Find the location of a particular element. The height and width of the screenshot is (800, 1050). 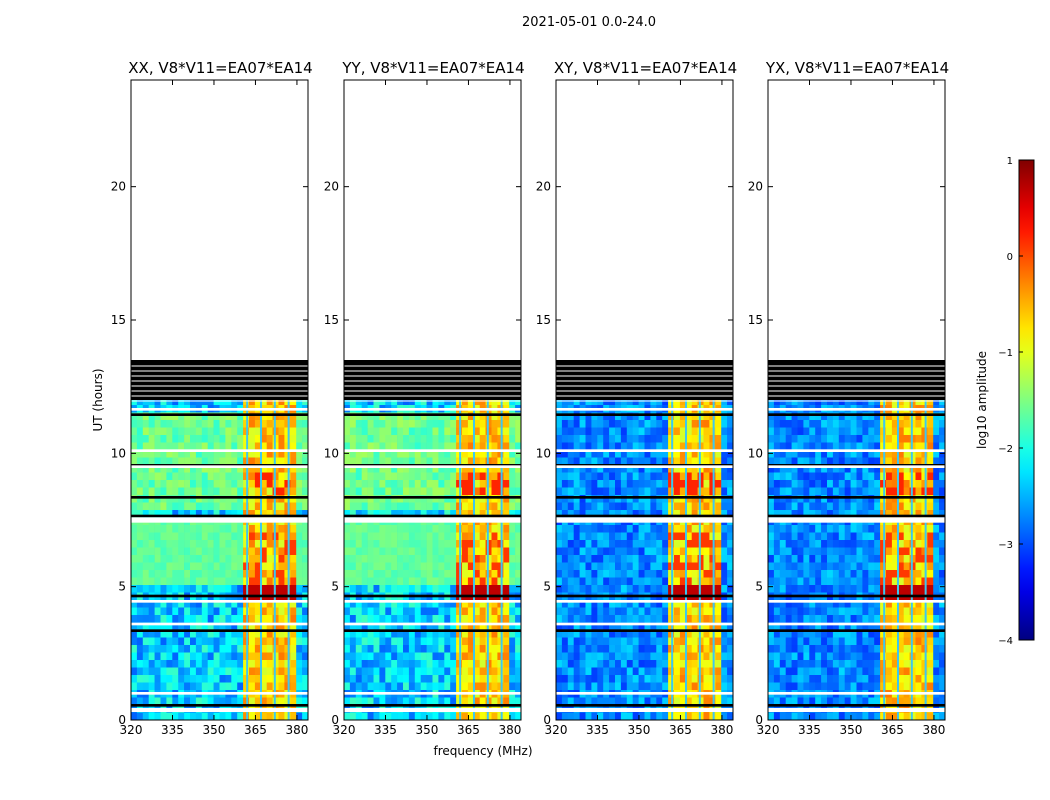

y-tick-label: 20 is located at coordinates (118, 187).